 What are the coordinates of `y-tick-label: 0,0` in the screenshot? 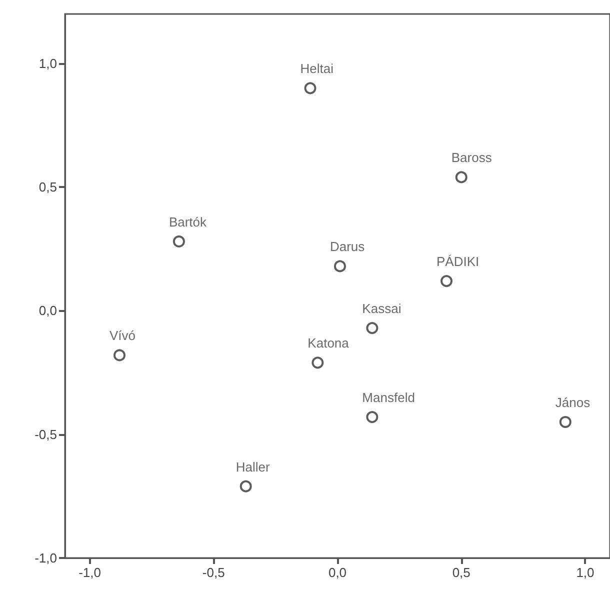 It's located at (47, 310).